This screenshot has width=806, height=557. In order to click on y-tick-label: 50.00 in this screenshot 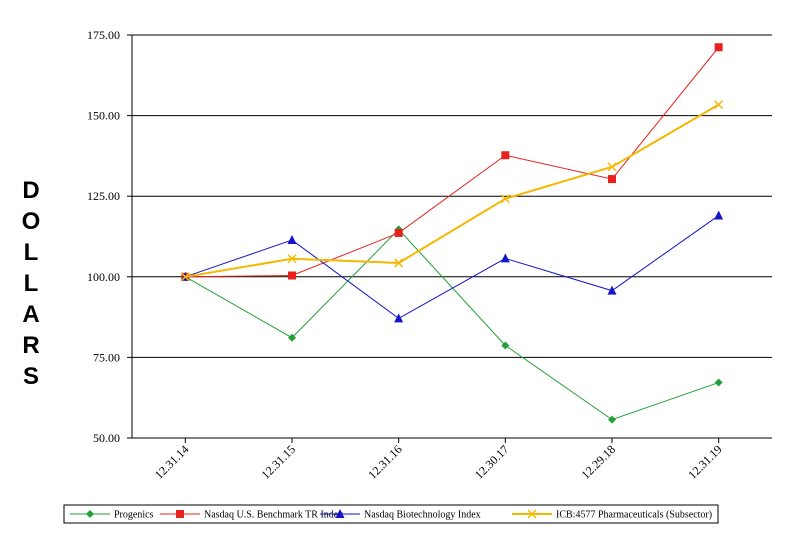, I will do `click(106, 438)`.